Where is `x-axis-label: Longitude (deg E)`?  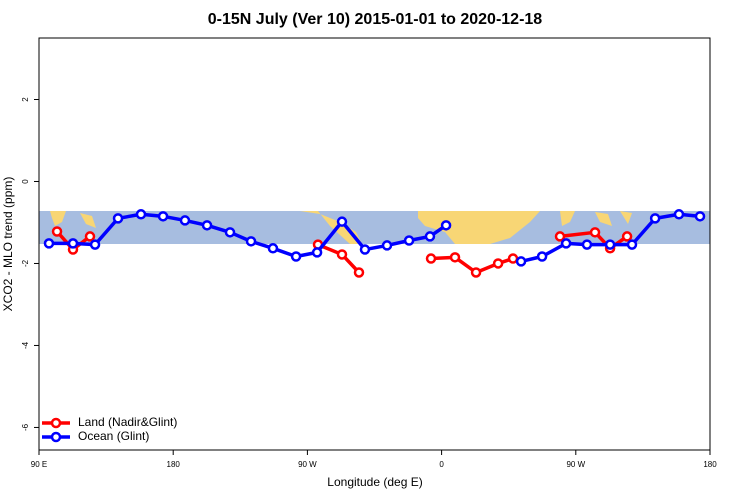
x-axis-label: Longitude (deg E) is located at coordinates (374, 482).